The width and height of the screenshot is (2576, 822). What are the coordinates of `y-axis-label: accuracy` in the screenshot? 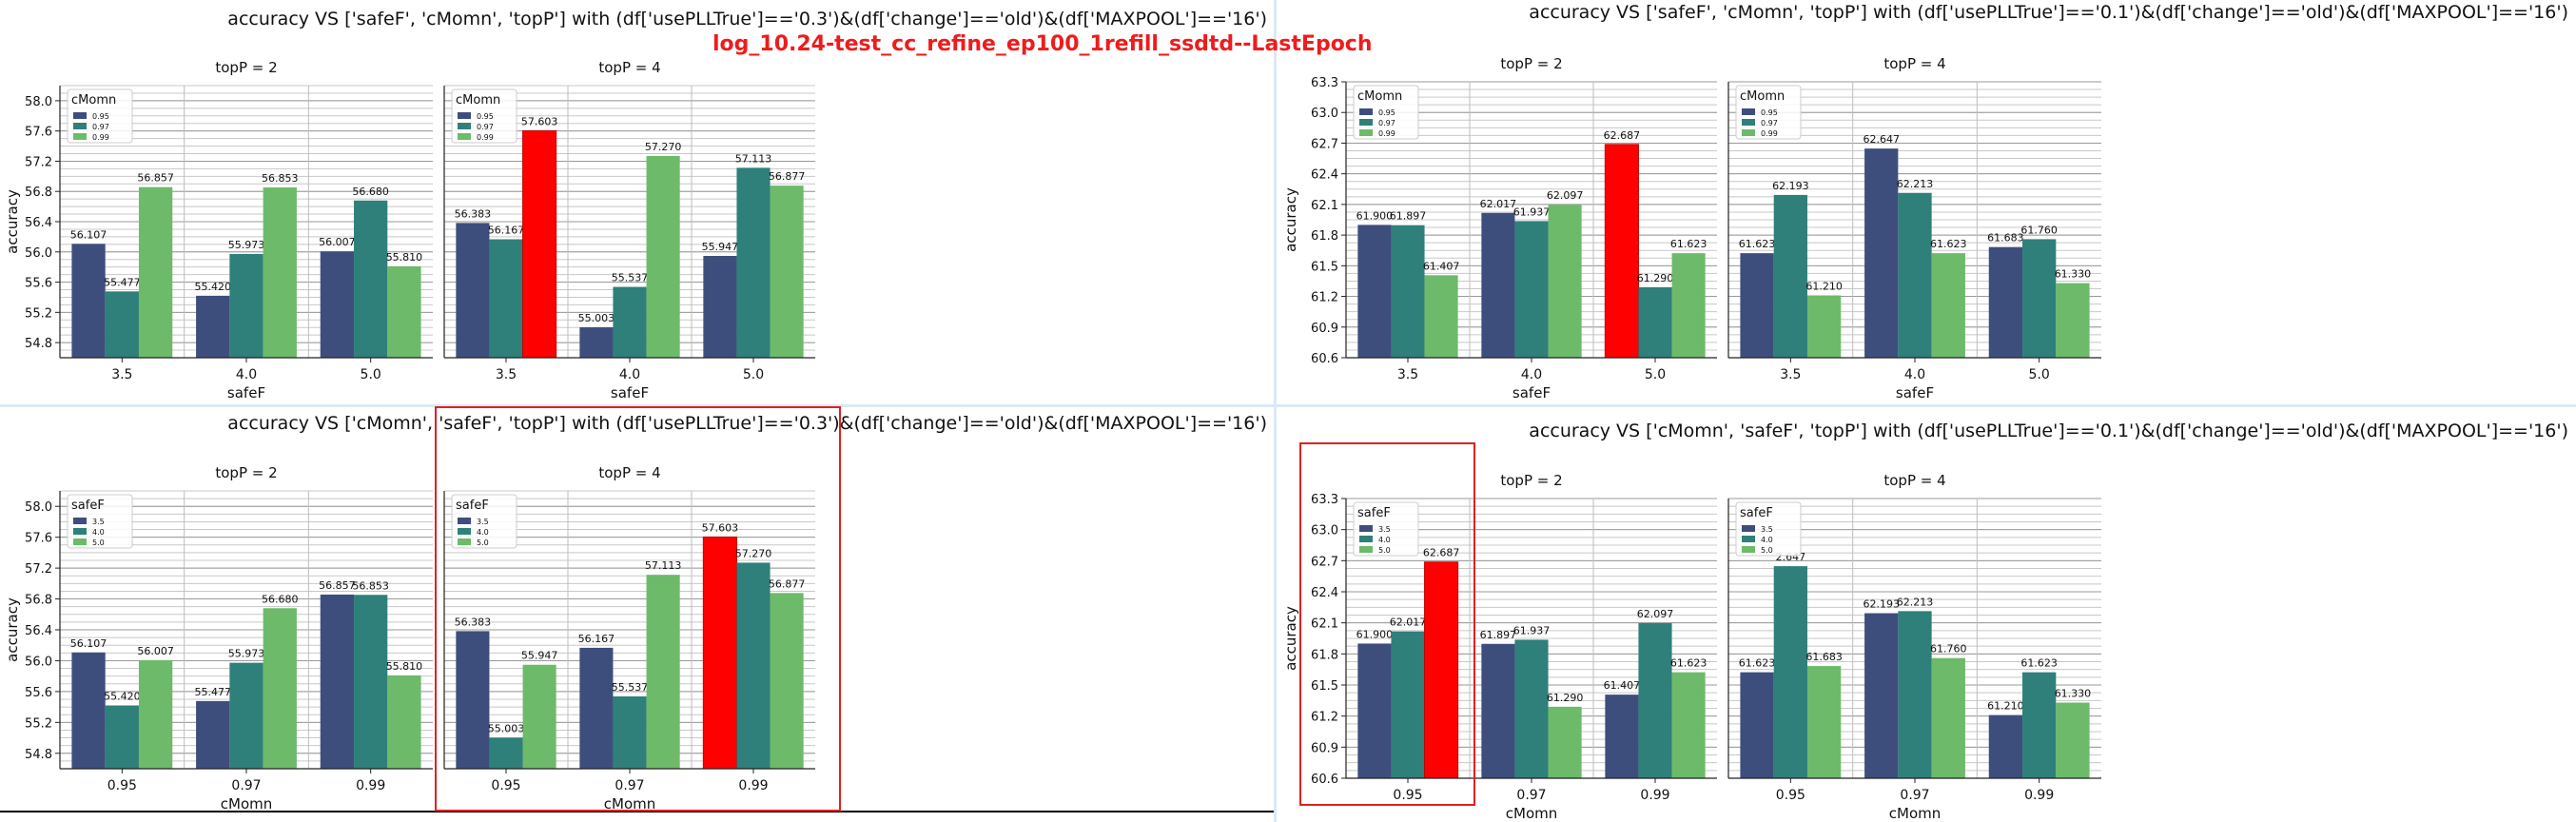 It's located at (13, 629).